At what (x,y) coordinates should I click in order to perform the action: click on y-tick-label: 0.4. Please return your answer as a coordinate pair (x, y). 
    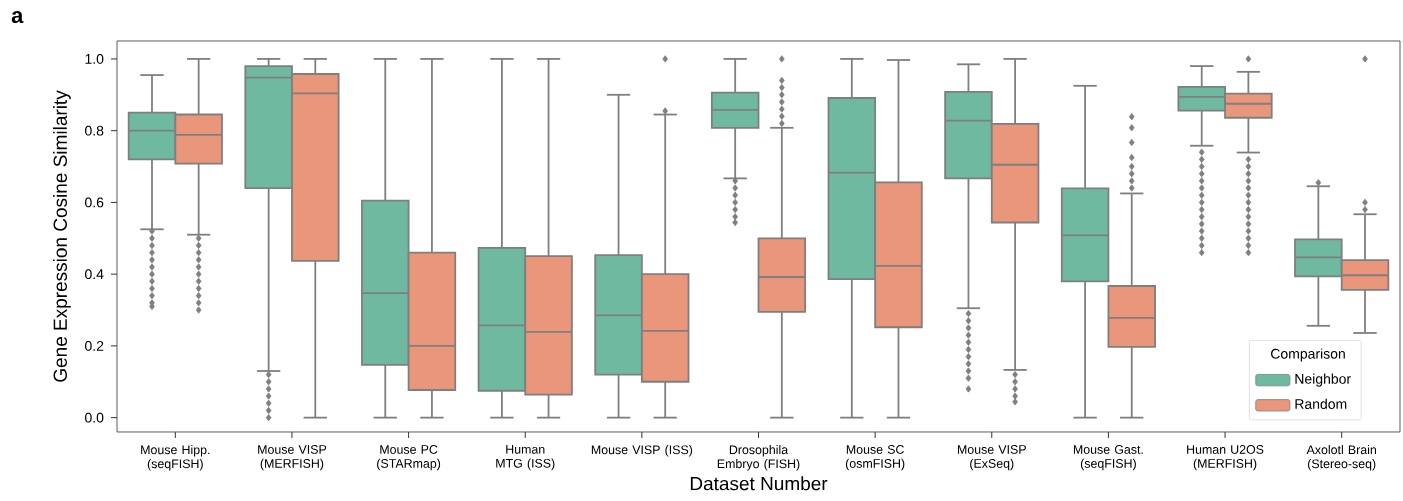
    Looking at the image, I should click on (94, 274).